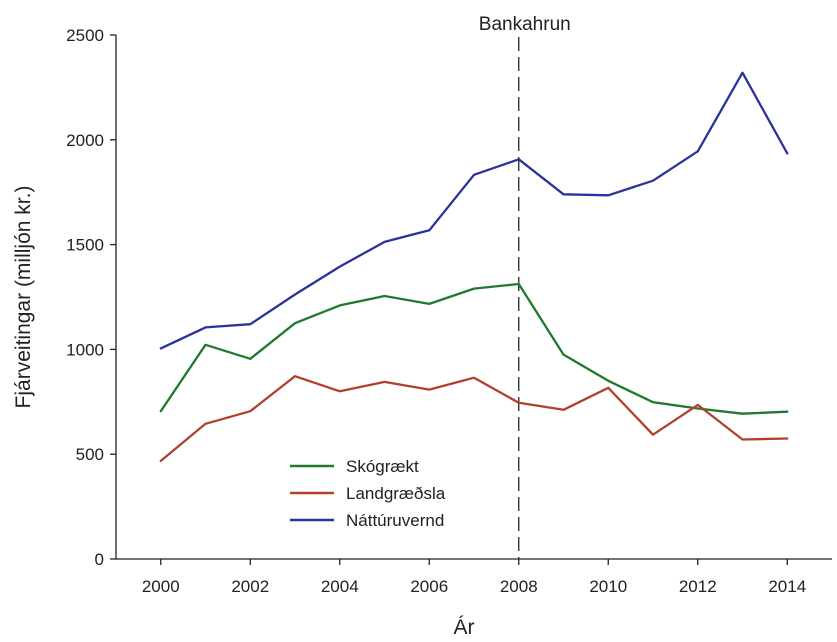  What do you see at coordinates (23, 297) in the screenshot?
I see `y-axis-label: Fjárveitingar (milljón kr.)` at bounding box center [23, 297].